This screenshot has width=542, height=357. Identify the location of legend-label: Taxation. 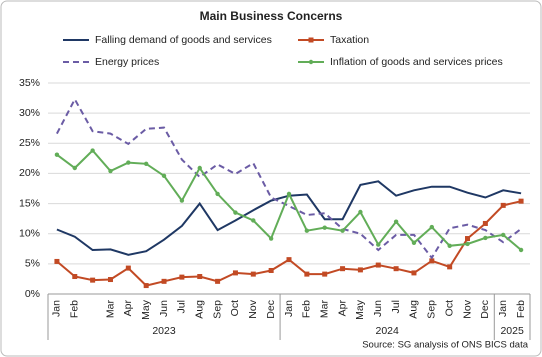
(349, 40).